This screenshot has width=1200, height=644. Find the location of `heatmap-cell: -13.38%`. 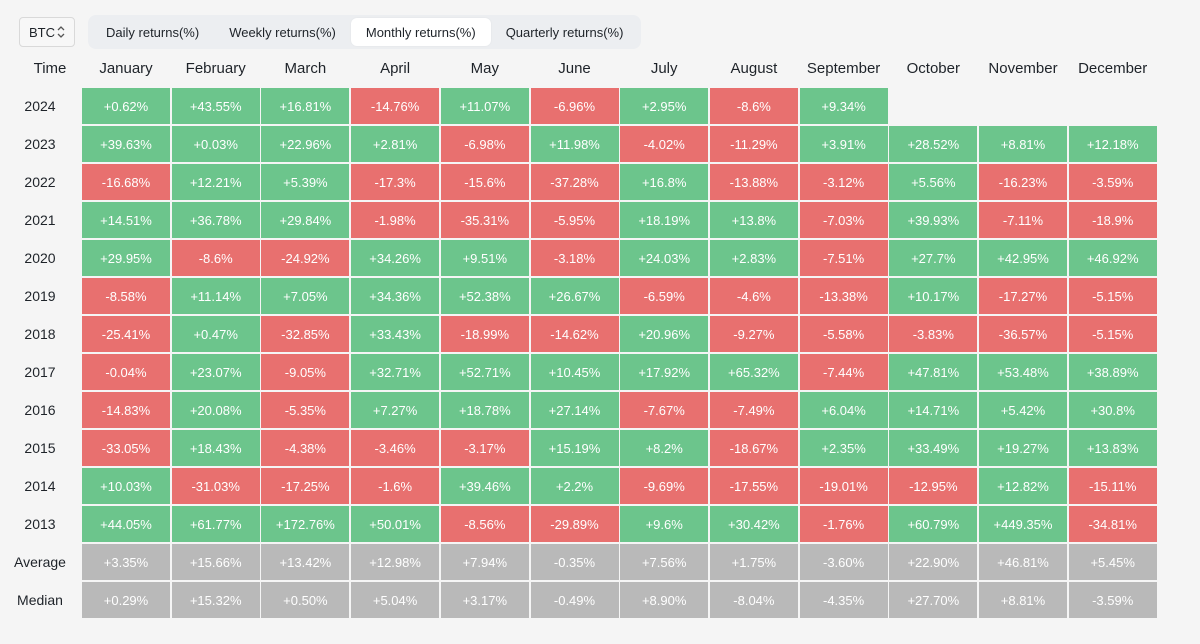

heatmap-cell: -13.38% is located at coordinates (843, 296).